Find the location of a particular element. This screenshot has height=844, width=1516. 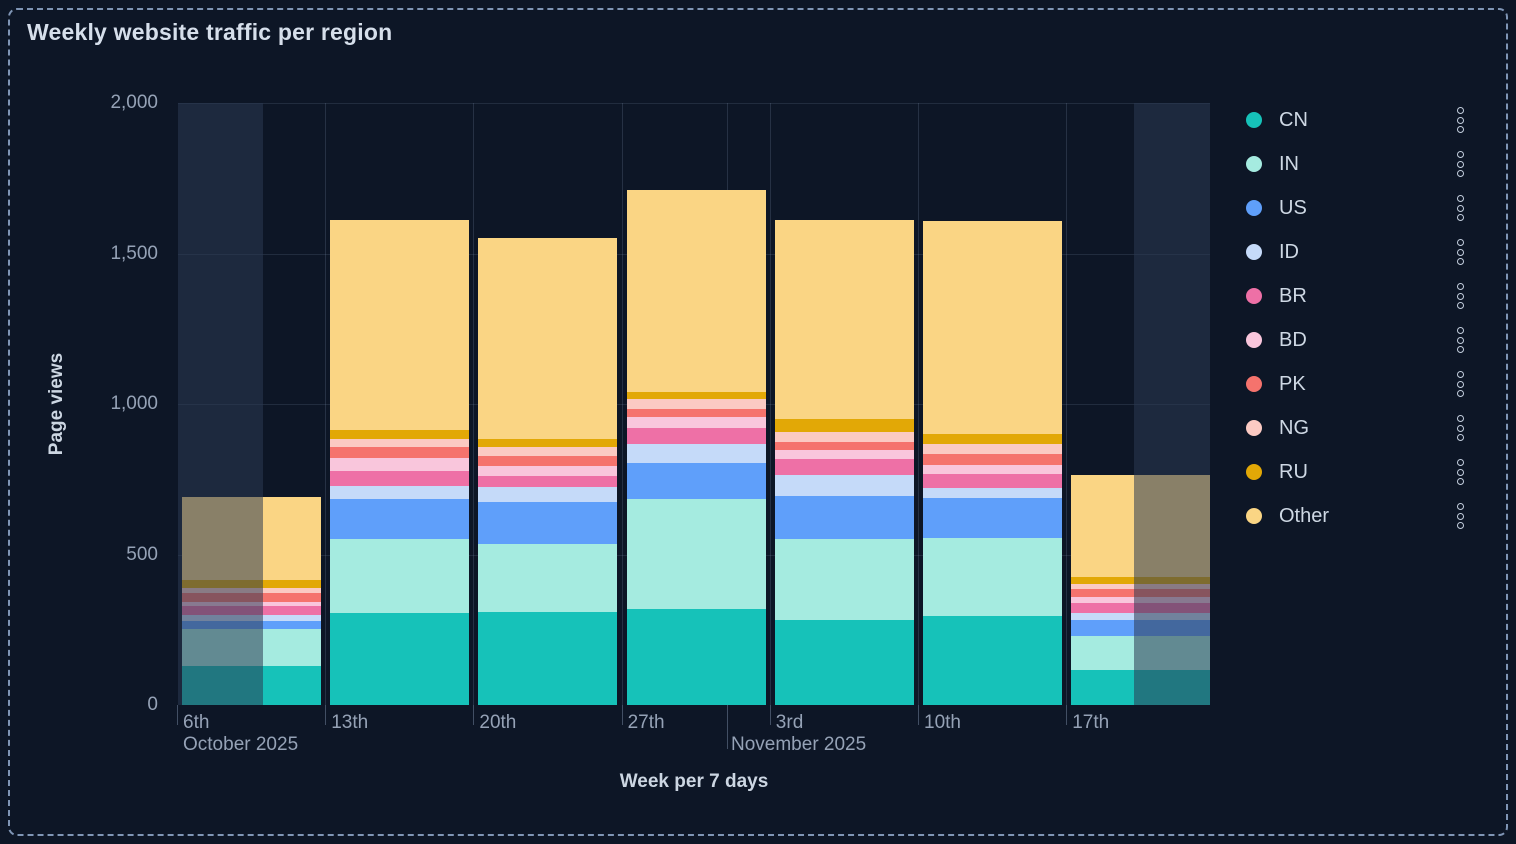

chart-title: Weekly website traffic per region is located at coordinates (210, 32).